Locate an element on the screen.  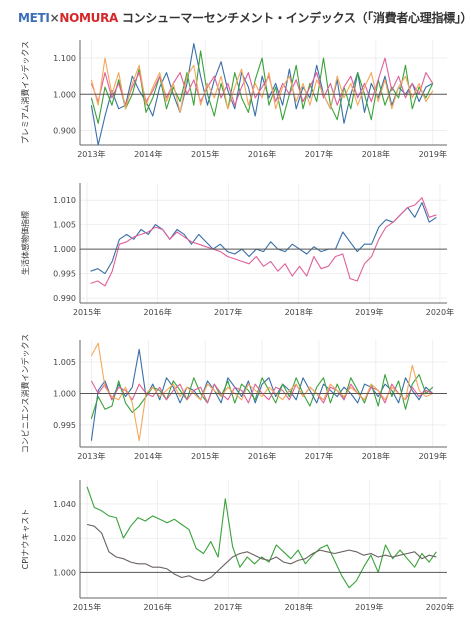
y-tick-label: 1.020 is located at coordinates (64, 538).